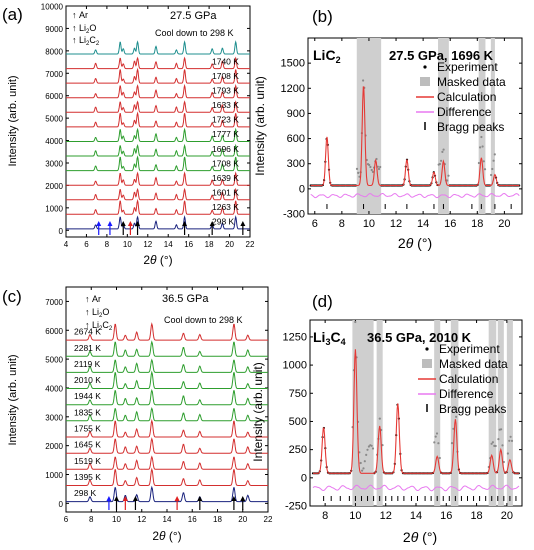 This screenshot has width=534, height=550. What do you see at coordinates (468, 379) in the screenshot?
I see `legend-label: Calculation` at bounding box center [468, 379].